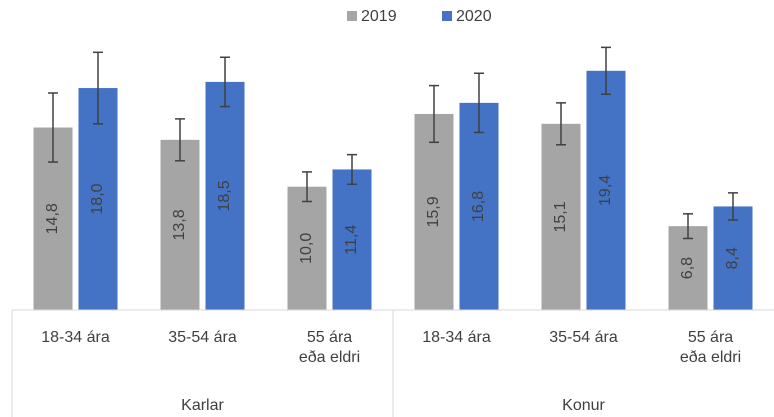 The width and height of the screenshot is (774, 417). I want to click on group-label: Konur, so click(583, 405).